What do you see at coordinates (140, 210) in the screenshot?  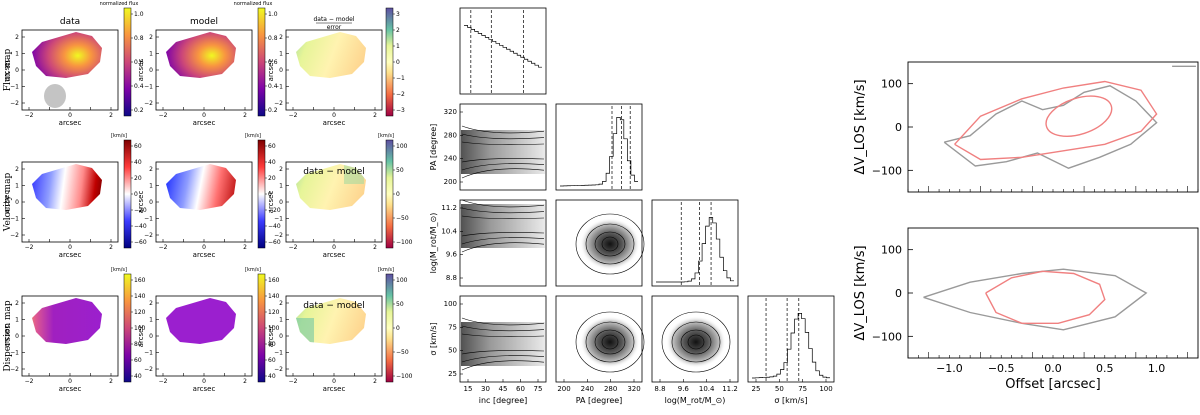 I see `colorbar-tick-label: −20` at bounding box center [140, 210].